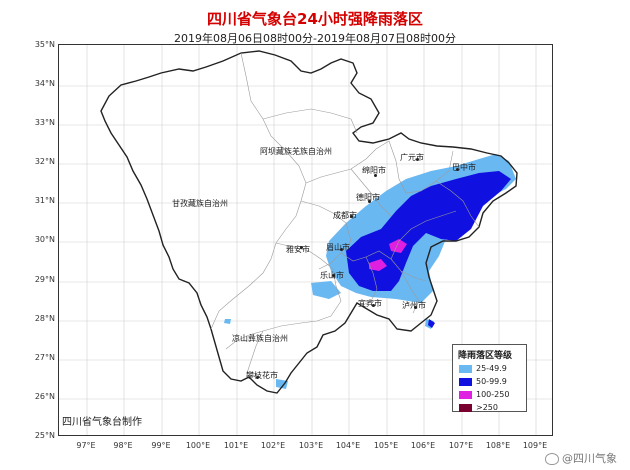  What do you see at coordinates (315, 19) in the screenshot?
I see `map-title: 四川省气象台24小时强降雨落区` at bounding box center [315, 19].